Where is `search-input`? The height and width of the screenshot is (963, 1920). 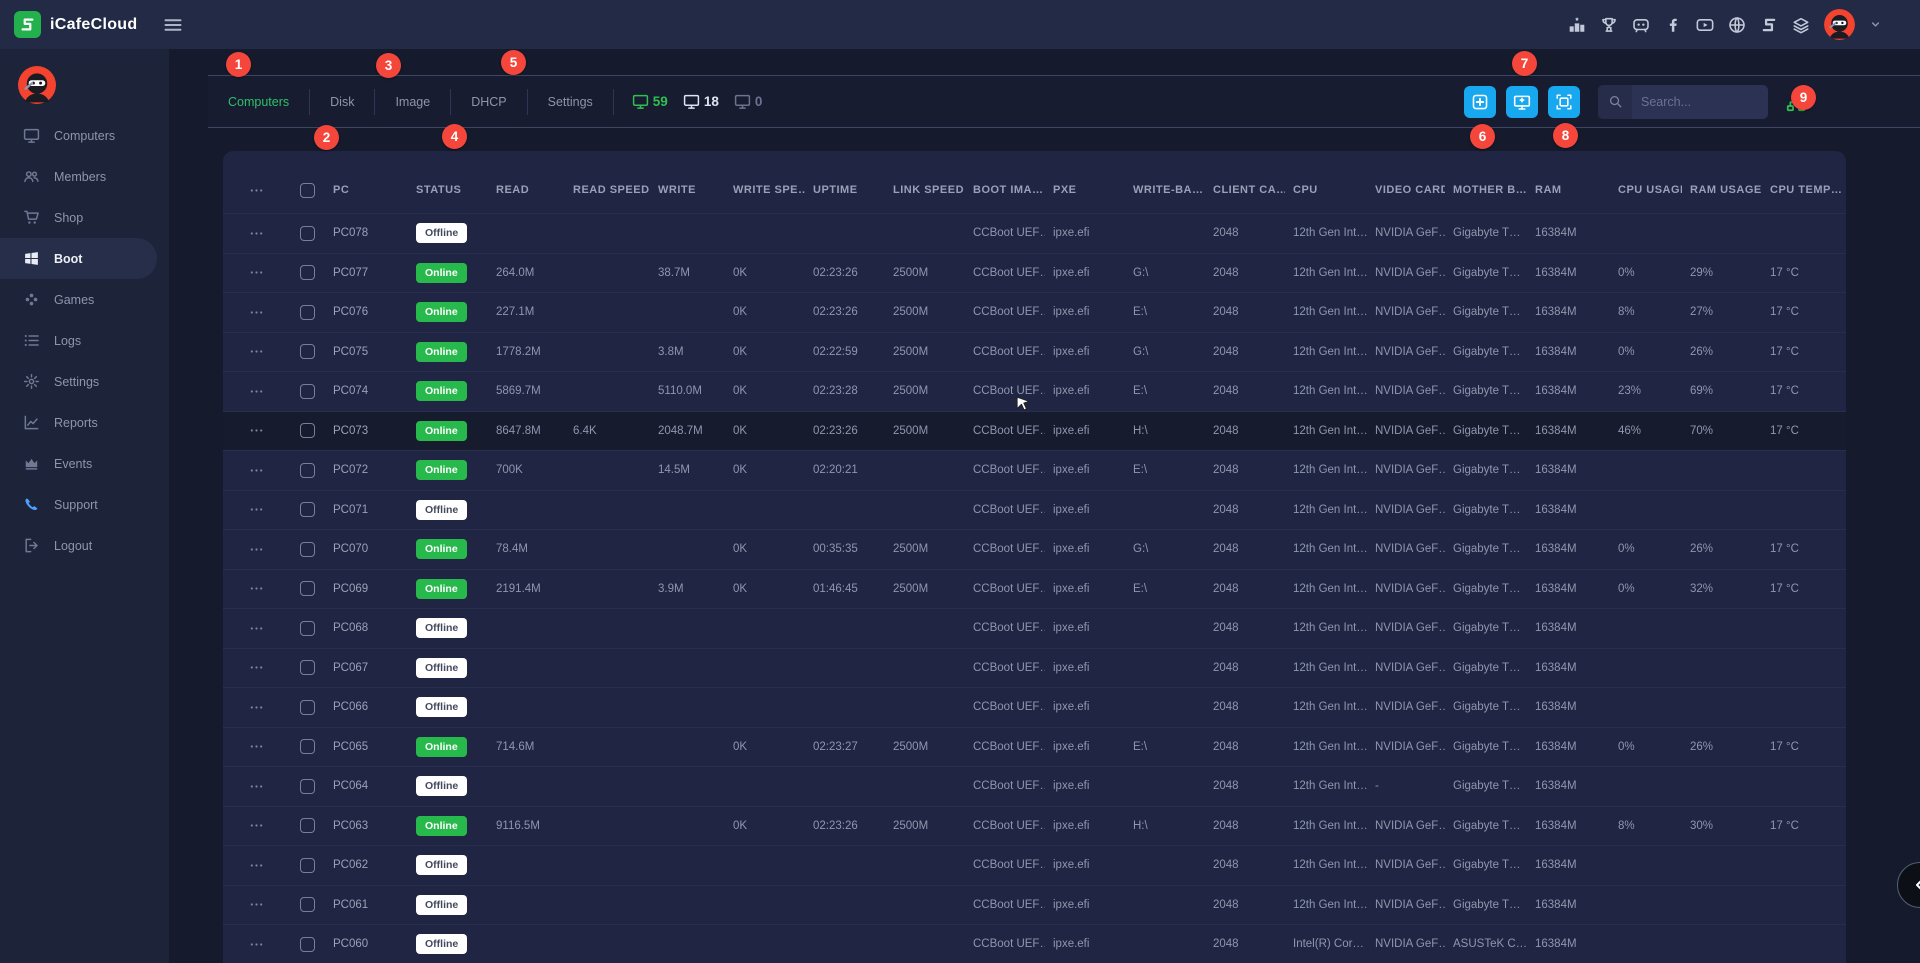
search-input is located at coordinates (1700, 101).